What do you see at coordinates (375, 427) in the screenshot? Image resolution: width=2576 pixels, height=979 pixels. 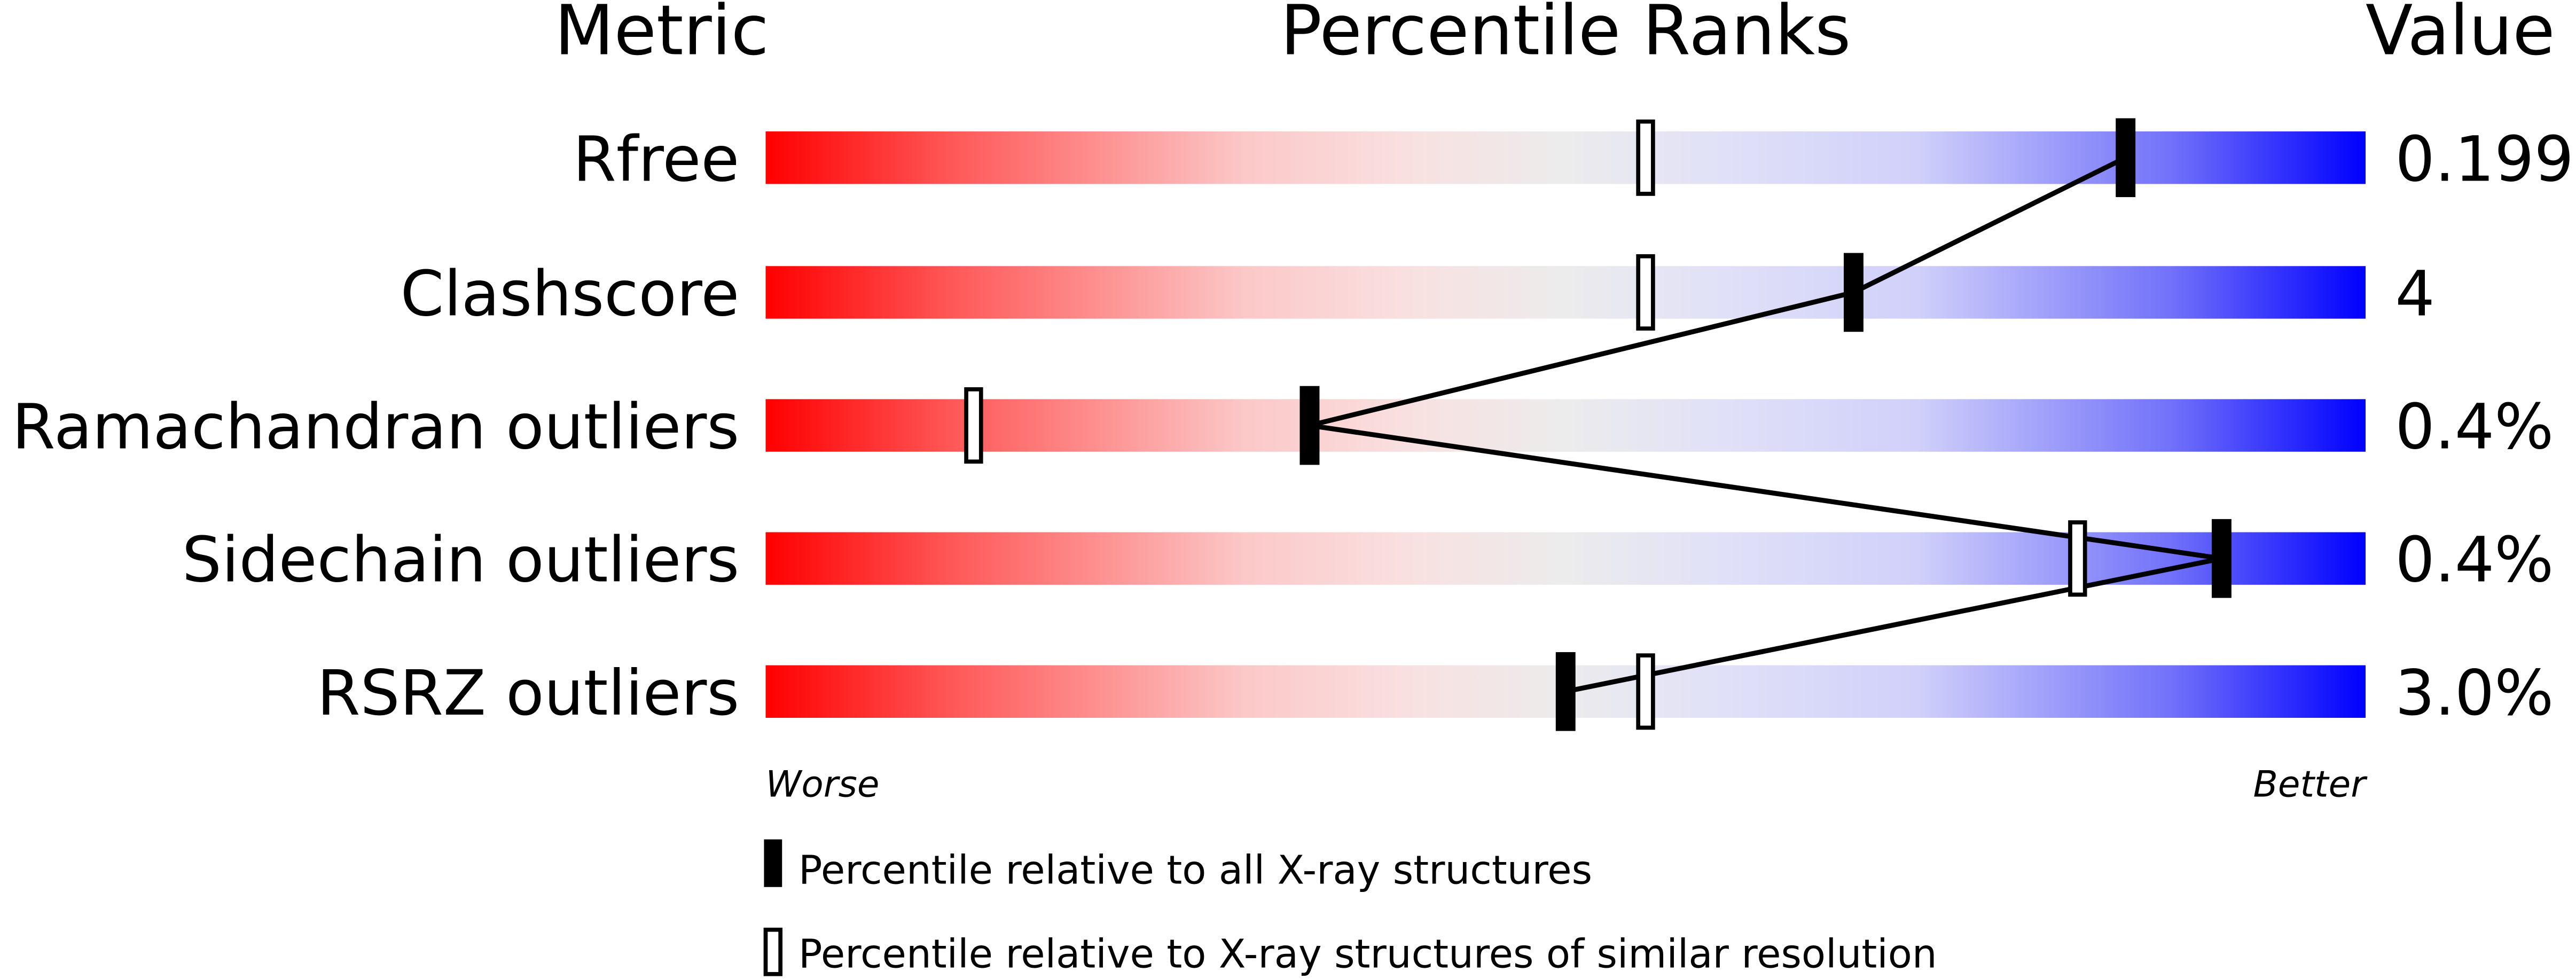 I see `metric-label: Ramachandran outliers` at bounding box center [375, 427].